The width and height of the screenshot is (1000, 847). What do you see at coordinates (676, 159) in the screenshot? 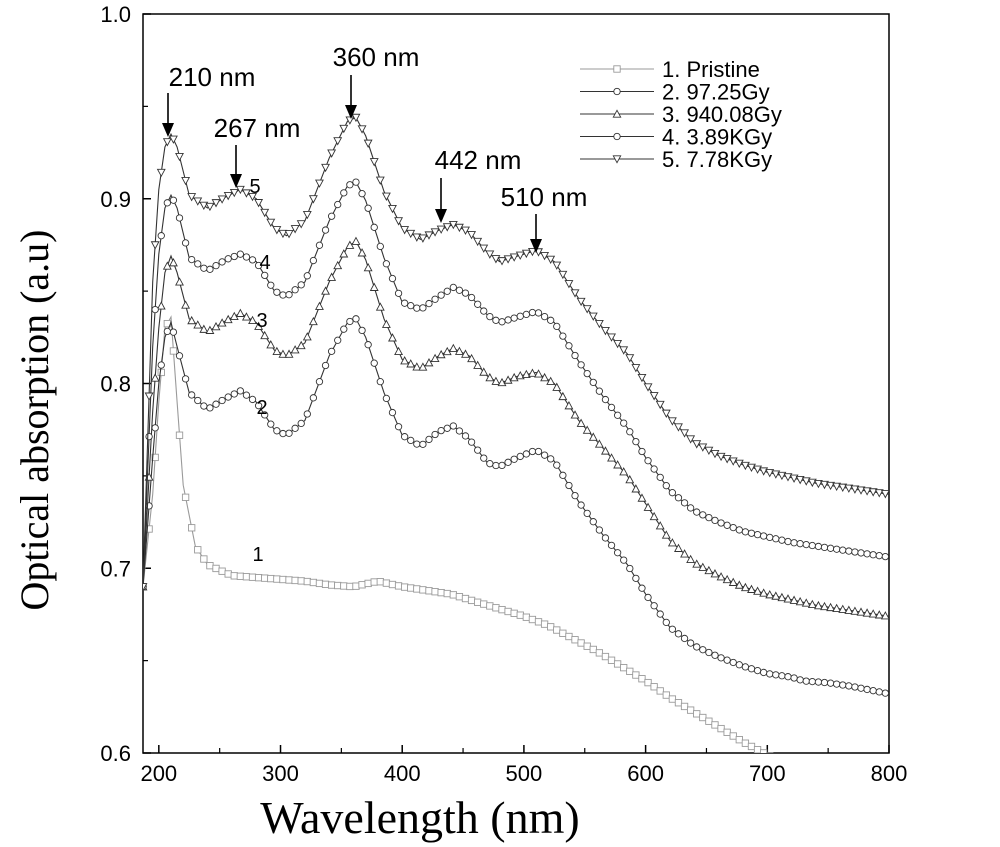
I see `legend-item: 5. 7.78KGy` at bounding box center [676, 159].